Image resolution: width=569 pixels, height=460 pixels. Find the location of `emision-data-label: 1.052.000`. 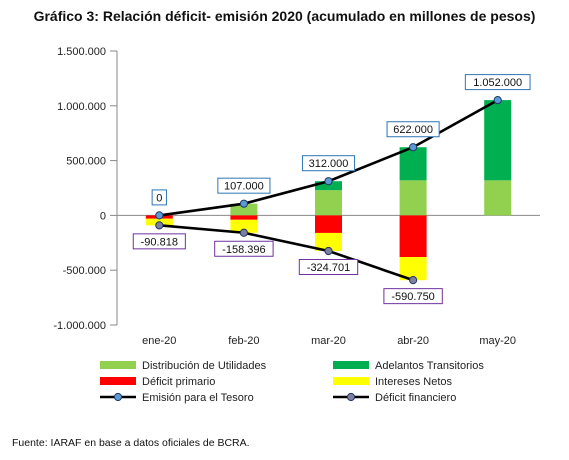

emision-data-label: 1.052.000 is located at coordinates (497, 83).